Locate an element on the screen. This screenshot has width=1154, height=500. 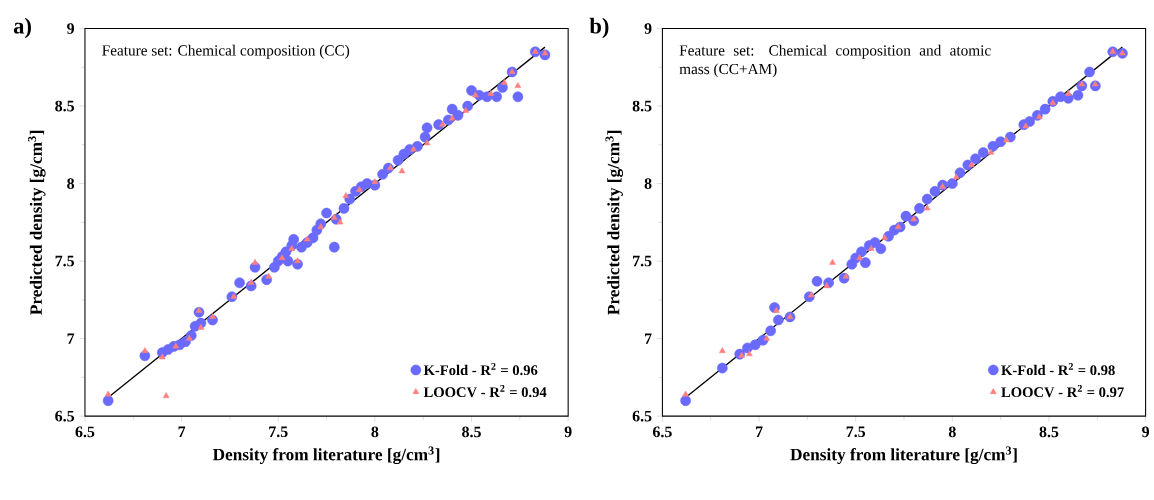
legend-label: K-Fold - R$^{2}$ = 0.96 is located at coordinates (480, 369).